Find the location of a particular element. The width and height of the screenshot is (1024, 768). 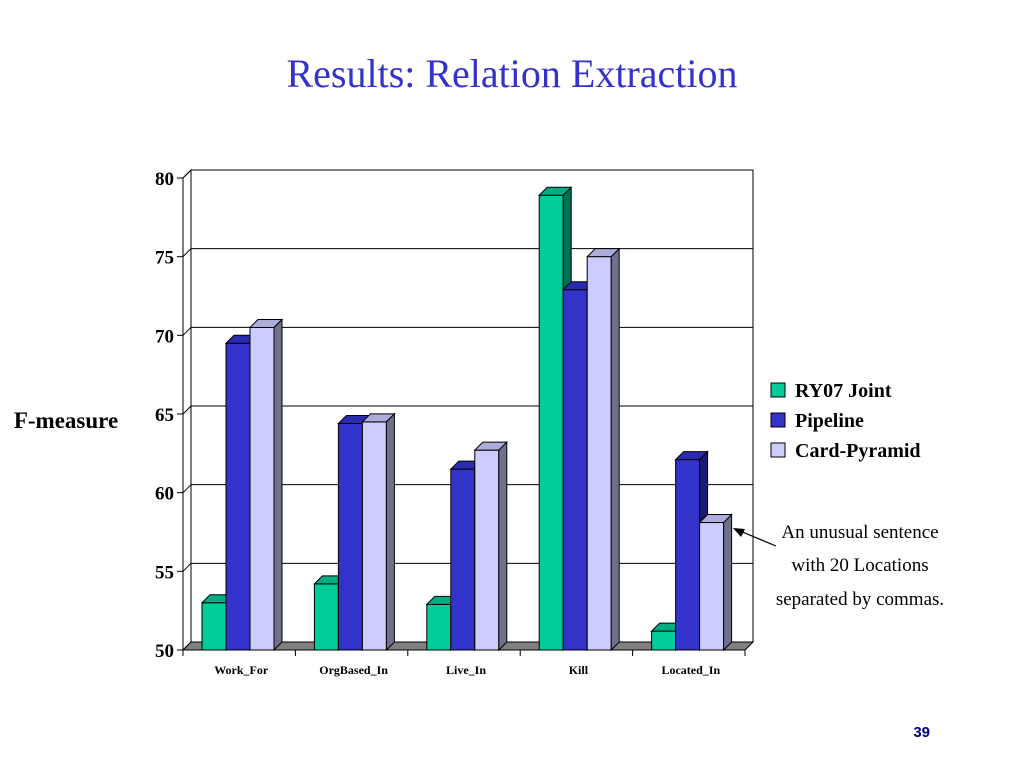

bar-card-pyramid-live-in is located at coordinates (487, 550).